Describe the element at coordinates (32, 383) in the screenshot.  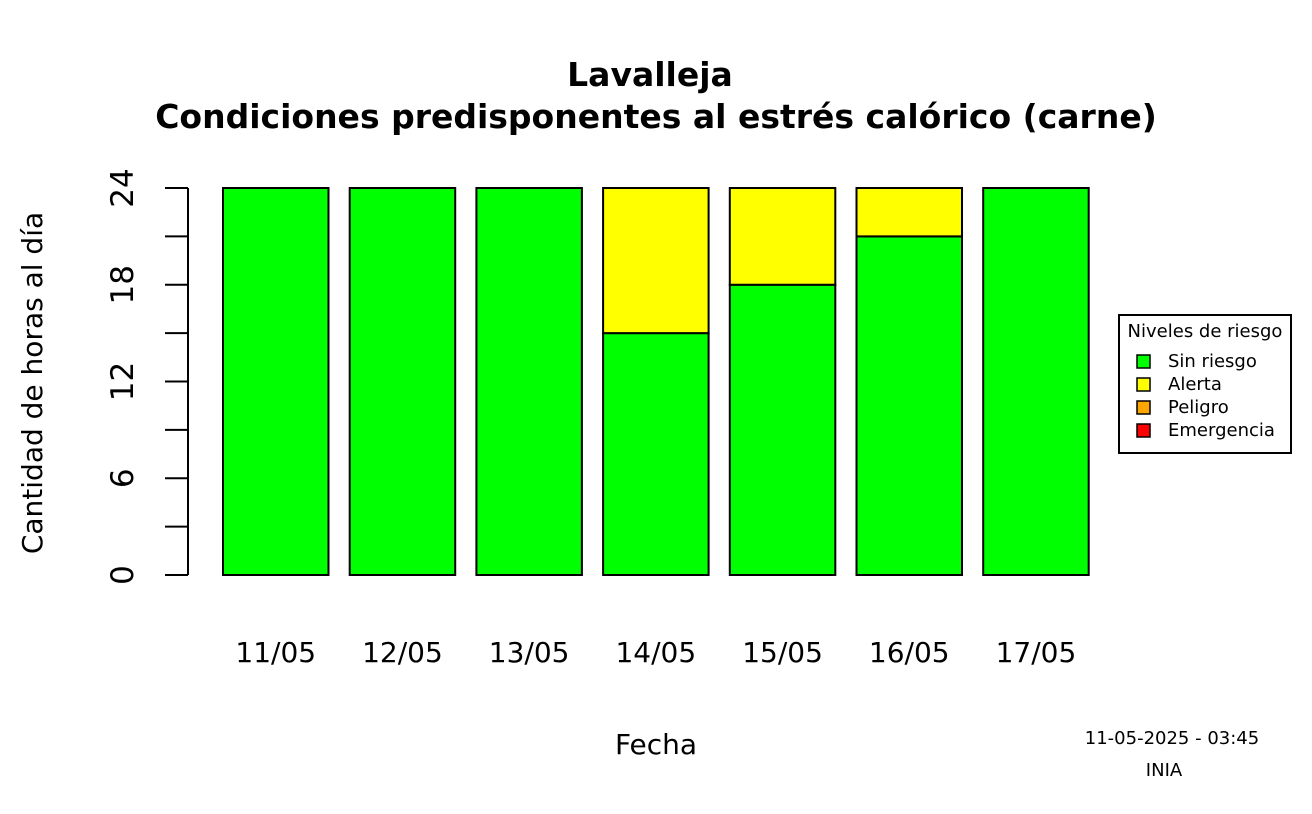
I see `y-axis-title: Cantidad de horas al día` at that location.